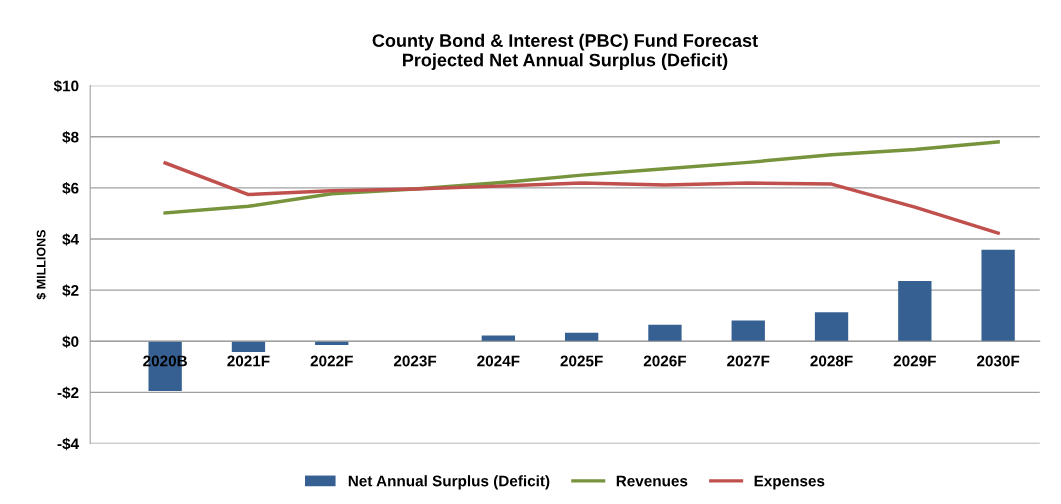 The height and width of the screenshot is (504, 1061). Describe the element at coordinates (748, 361) in the screenshot. I see `x-tick-label: 2027F` at that location.